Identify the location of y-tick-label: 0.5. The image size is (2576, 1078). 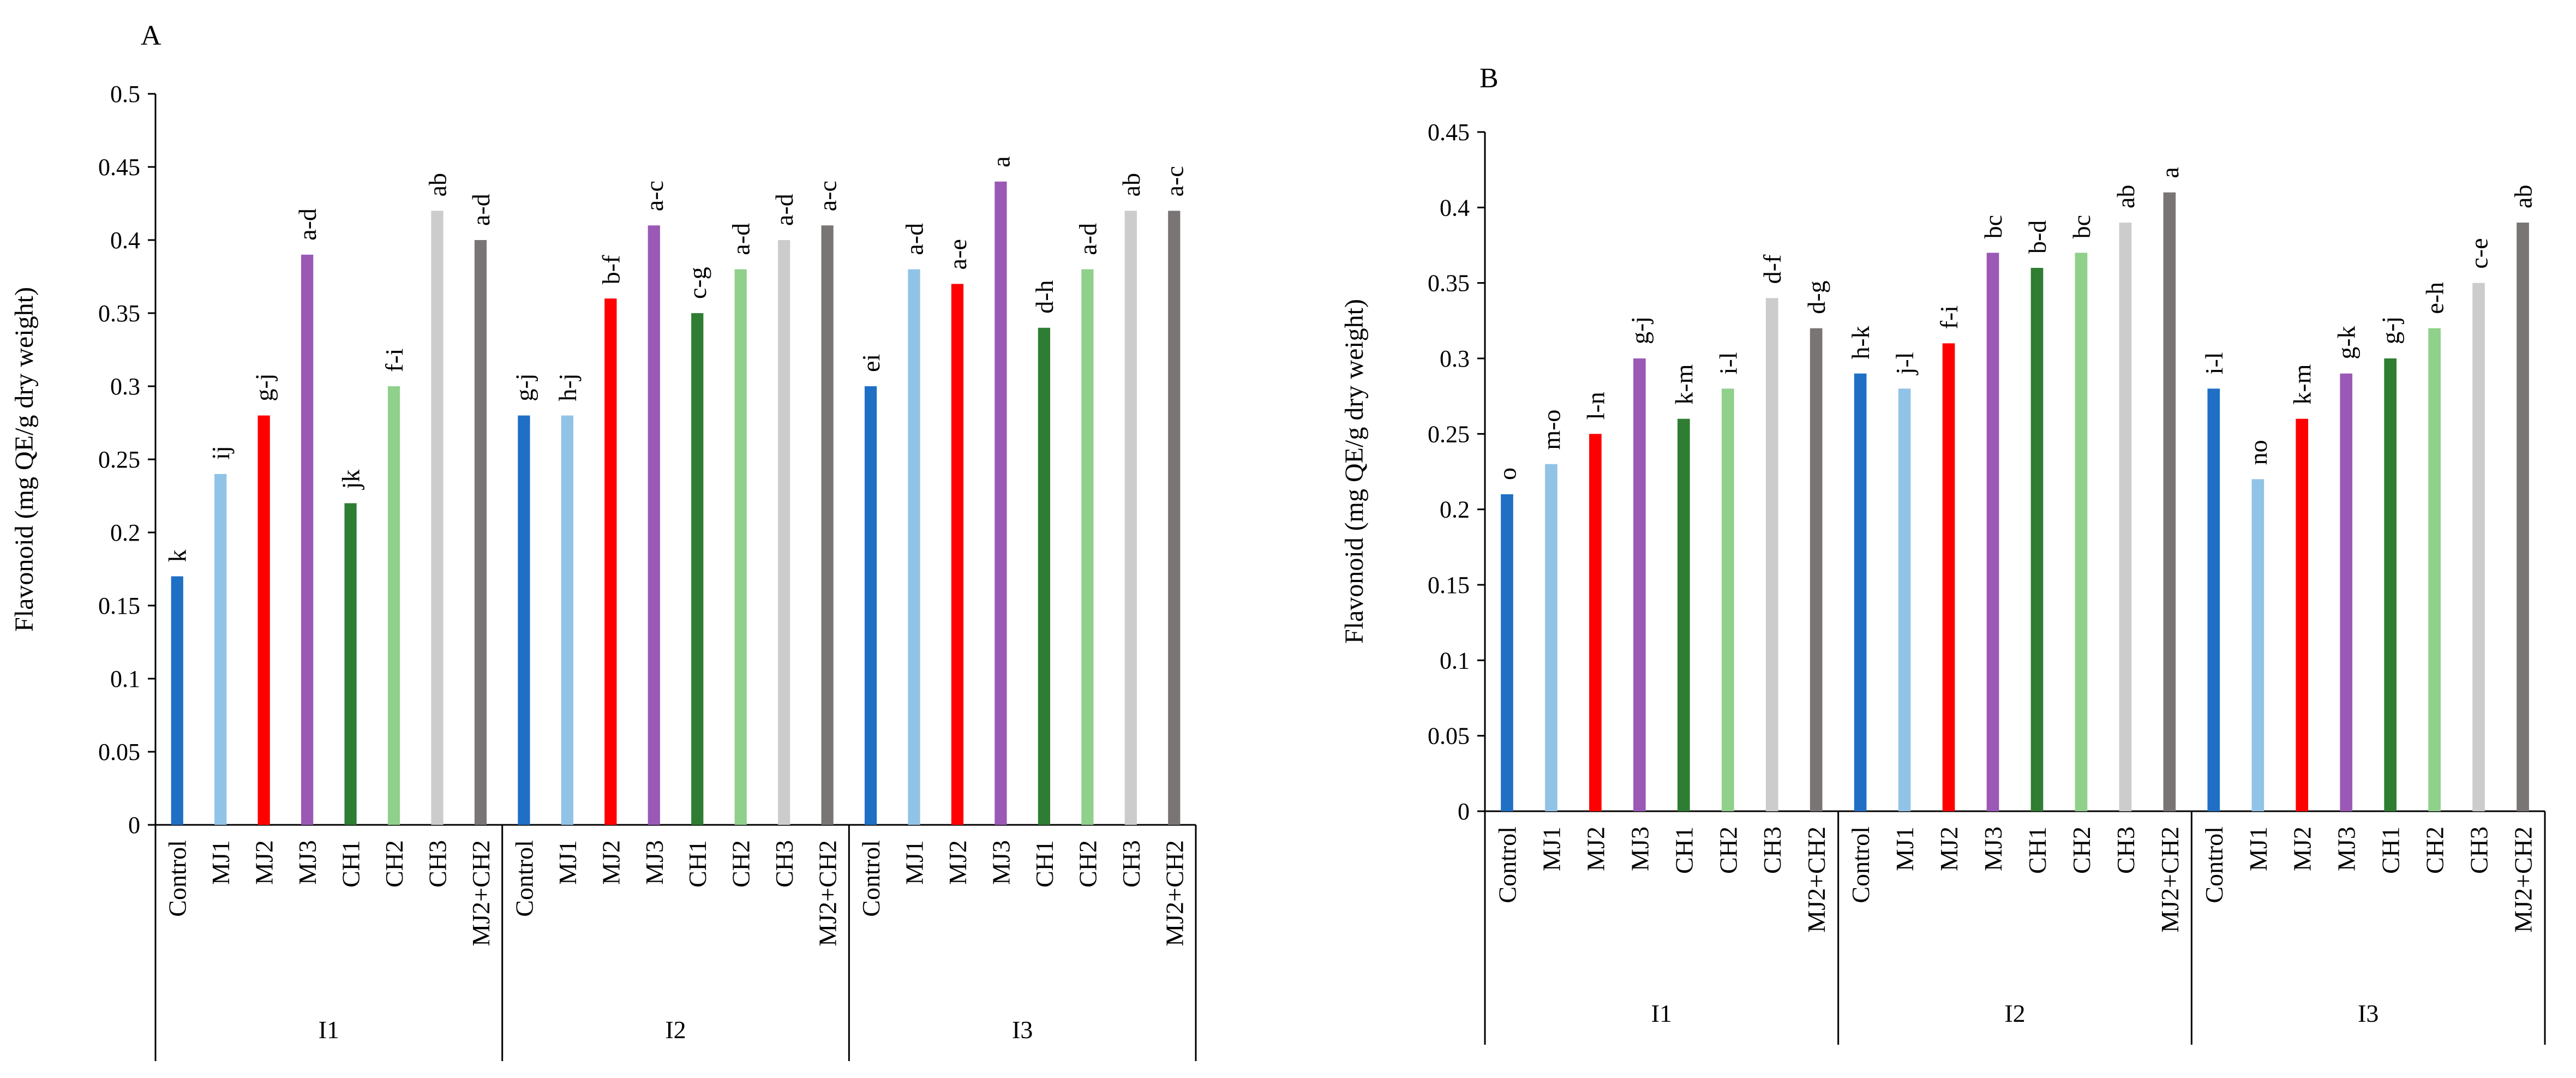
(125, 94).